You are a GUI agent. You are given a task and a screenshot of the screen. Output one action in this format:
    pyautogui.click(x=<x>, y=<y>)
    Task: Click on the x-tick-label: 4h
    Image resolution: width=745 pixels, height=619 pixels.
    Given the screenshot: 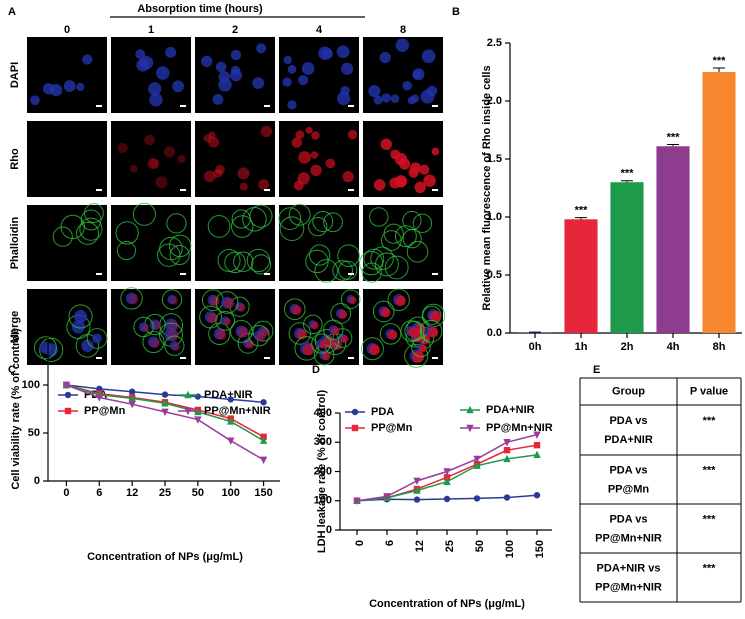 What is the action you would take?
    pyautogui.click(x=673, y=347)
    